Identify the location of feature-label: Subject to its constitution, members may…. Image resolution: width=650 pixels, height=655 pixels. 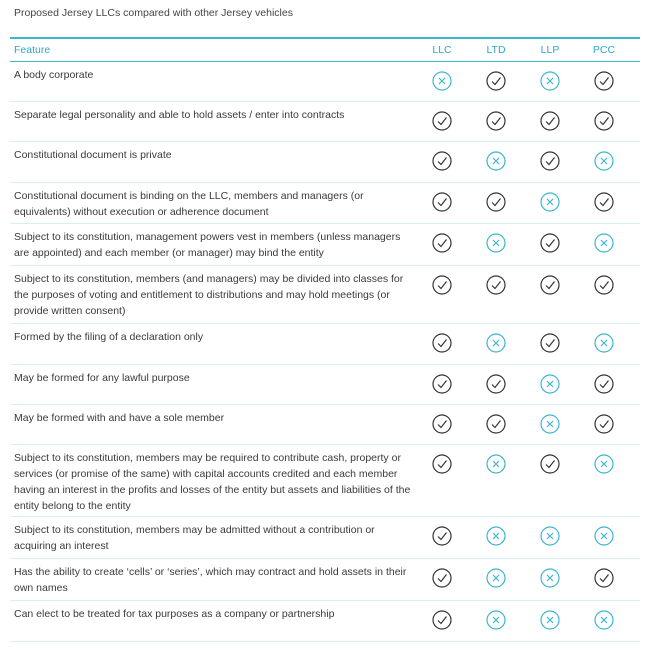
(194, 538).